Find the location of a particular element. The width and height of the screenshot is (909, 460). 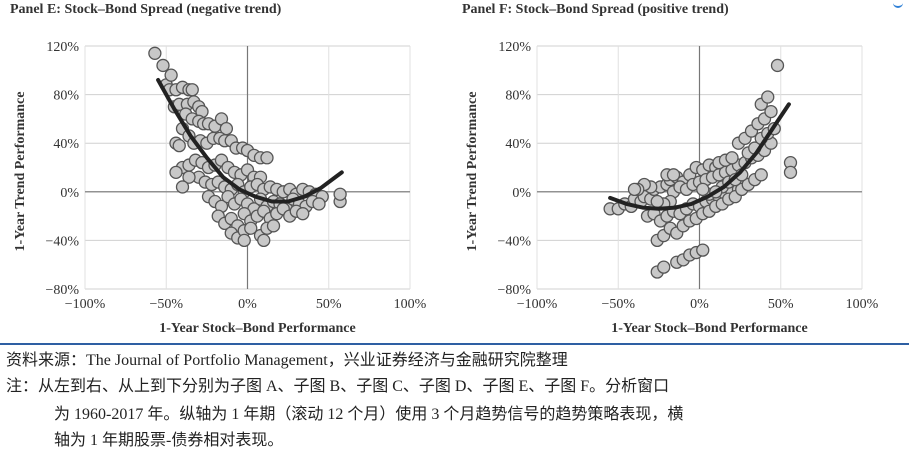

corner-decoration is located at coordinates (898, 4).